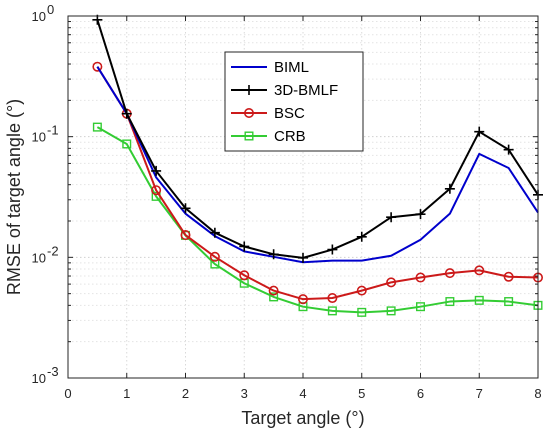  Describe the element at coordinates (268, 136) in the screenshot. I see `legend-item: CRB` at that location.